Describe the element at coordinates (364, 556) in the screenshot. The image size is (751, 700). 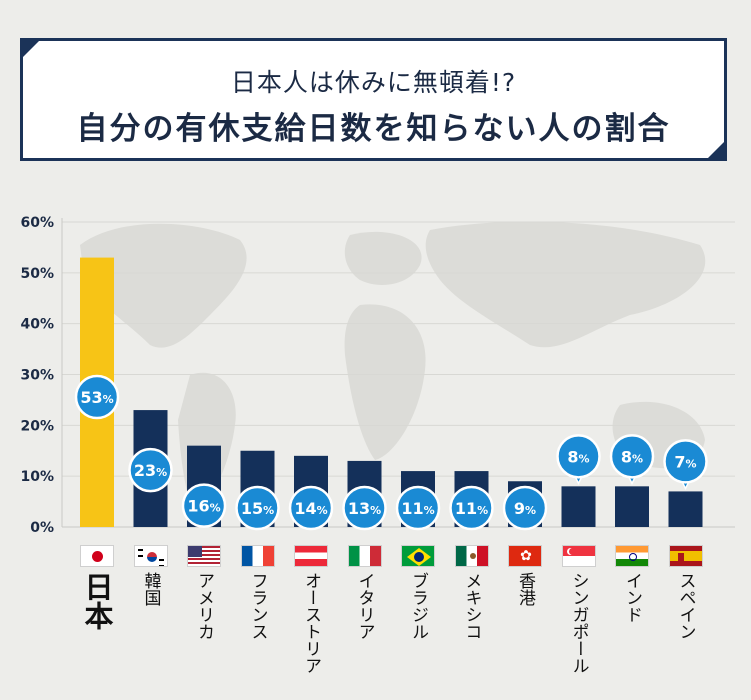
I see `italy-flag-icon` at that location.